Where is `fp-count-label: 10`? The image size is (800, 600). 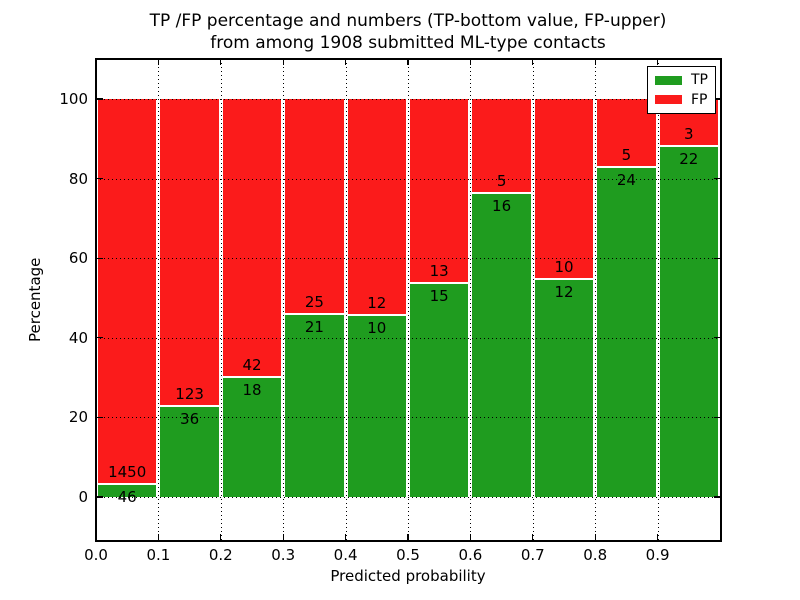
fp-count-label: 10 is located at coordinates (564, 266).